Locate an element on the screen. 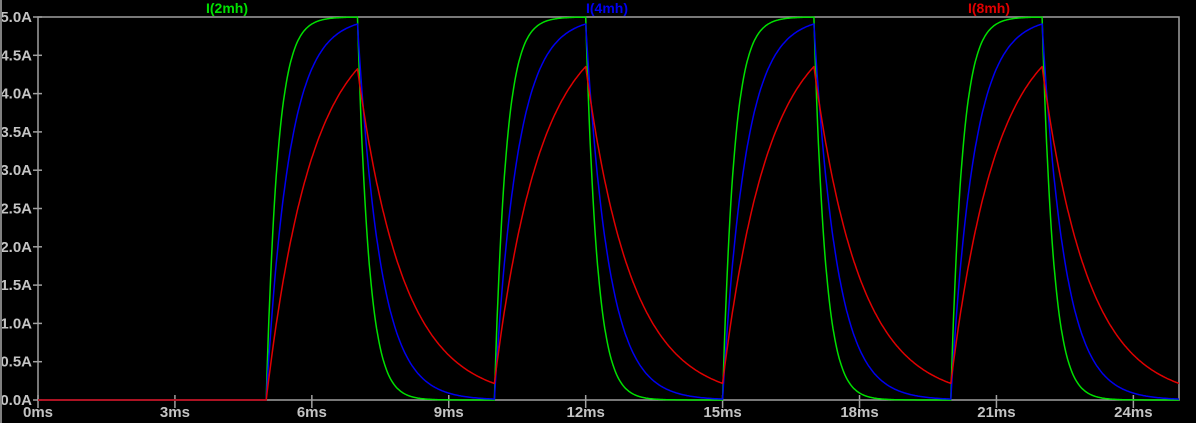 The image size is (1196, 423). x-tick-label: 18ms is located at coordinates (859, 412).